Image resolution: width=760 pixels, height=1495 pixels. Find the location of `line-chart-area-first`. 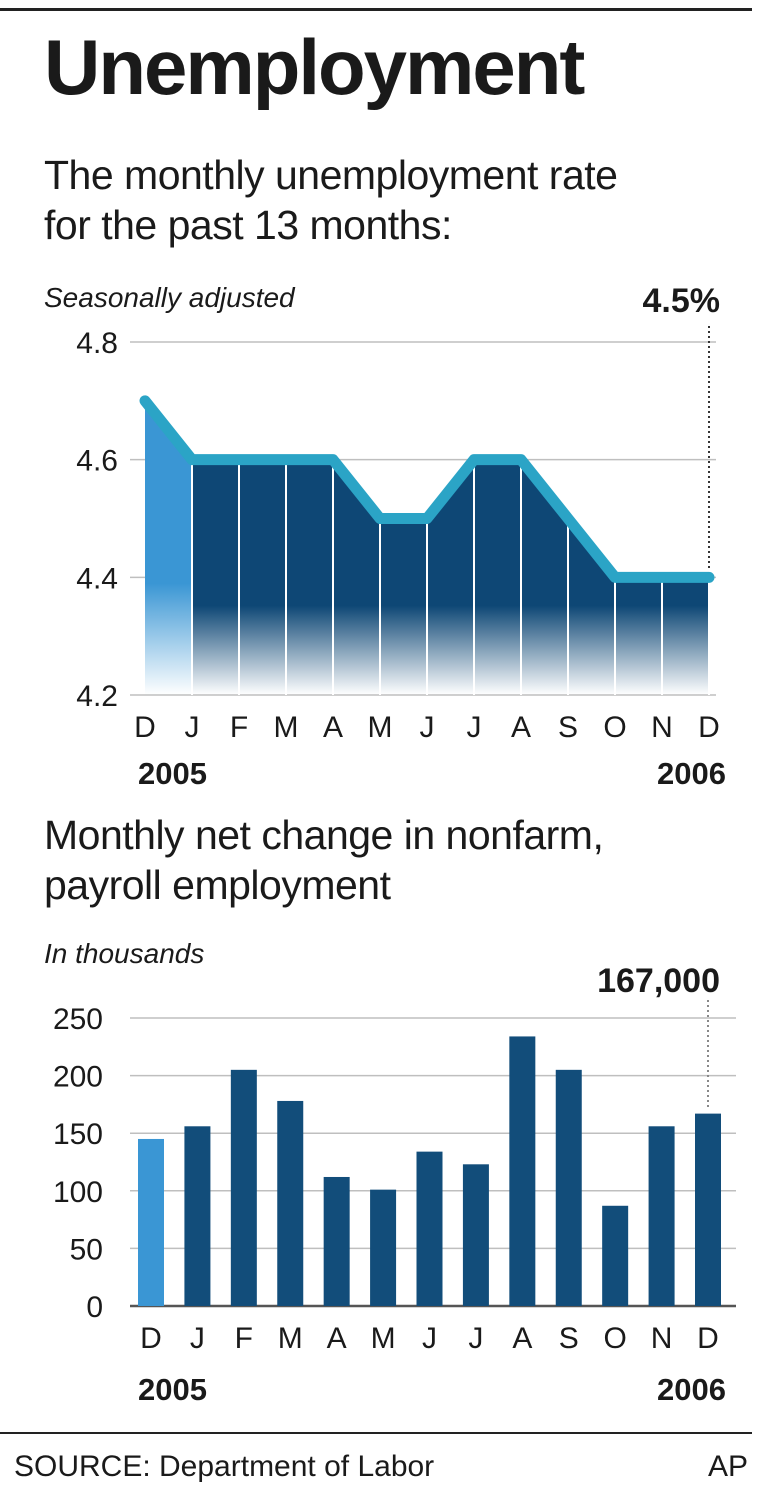

line-chart-area-first is located at coordinates (168, 547).